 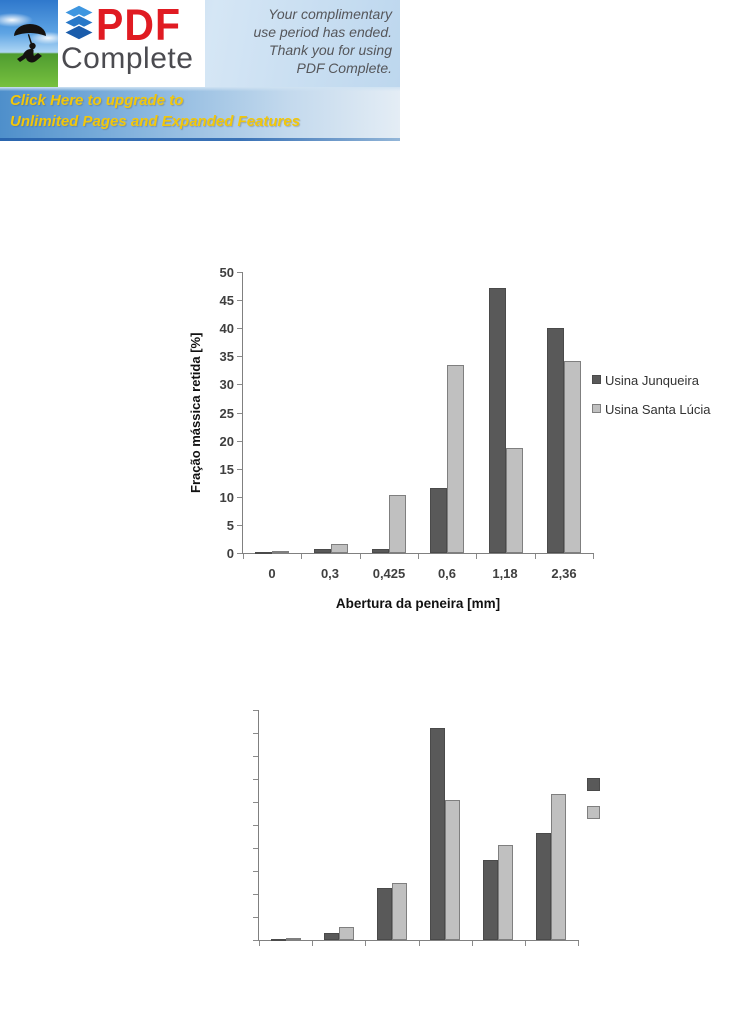 I want to click on chart-1-bar-series1-cat3, so click(x=380, y=551).